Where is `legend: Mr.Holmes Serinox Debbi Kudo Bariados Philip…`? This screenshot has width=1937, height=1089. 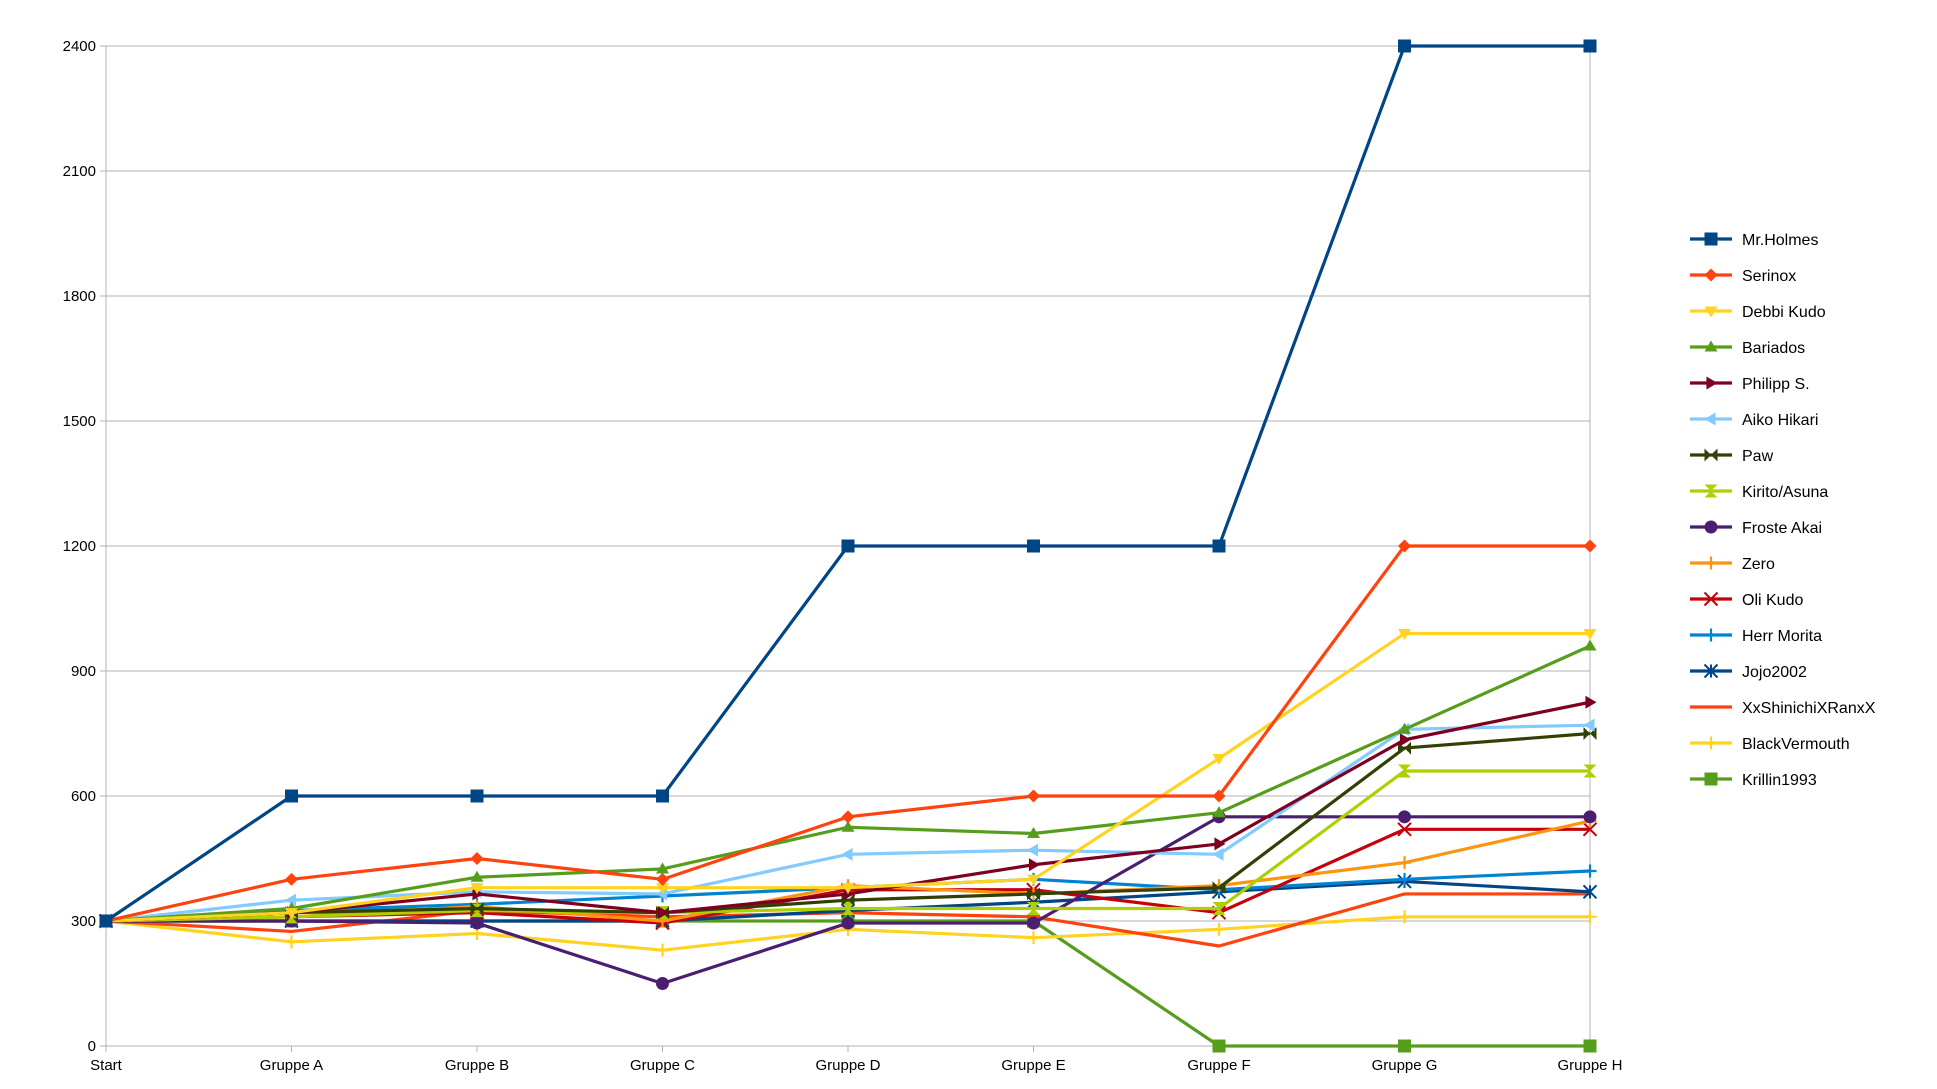
legend: Mr.Holmes Serinox Debbi Kudo Bariados Philip… is located at coordinates (1783, 510).